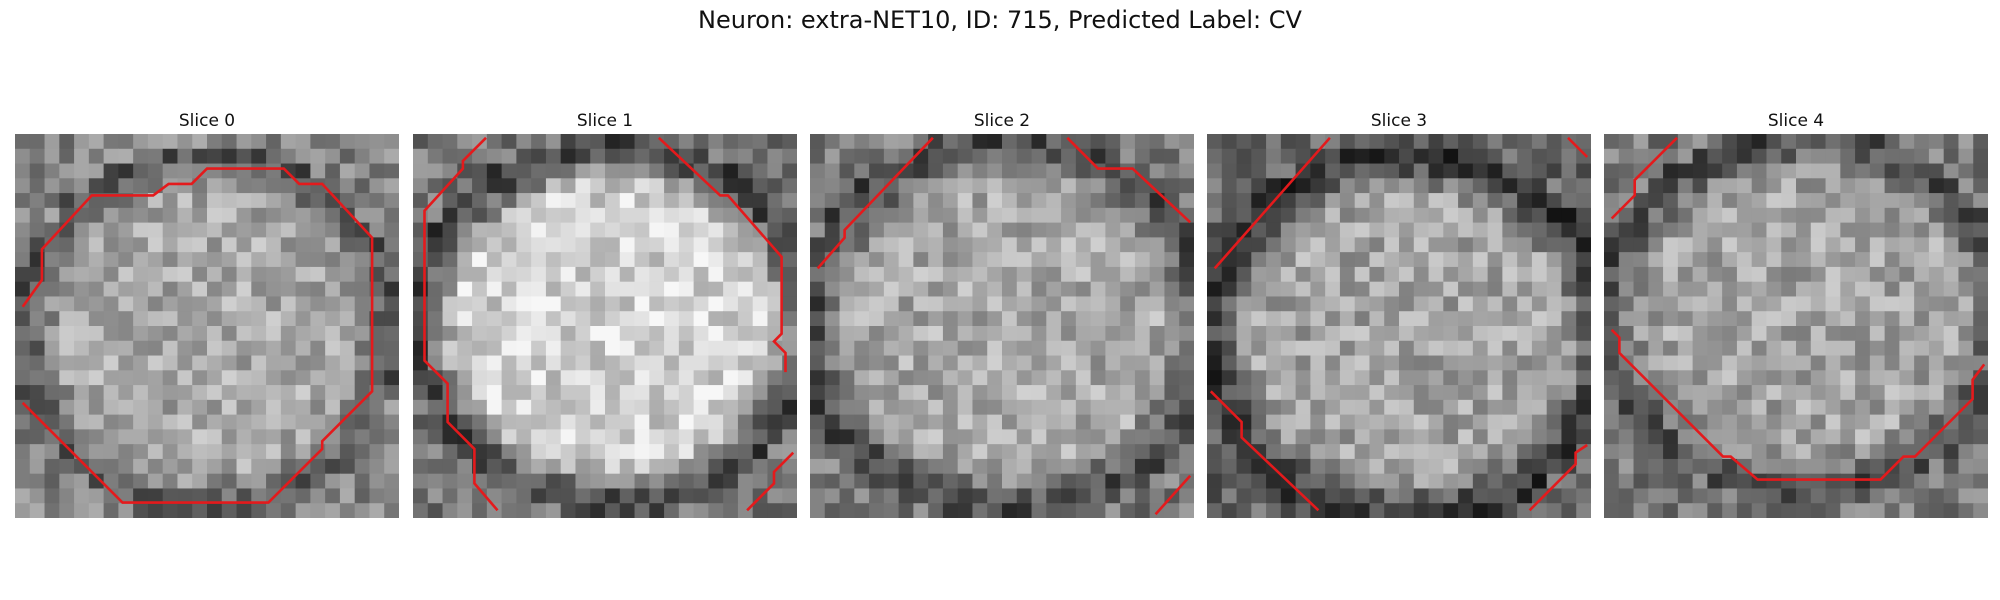 The image size is (2000, 600). What do you see at coordinates (605, 121) in the screenshot?
I see `slice-title: Slice 1` at bounding box center [605, 121].